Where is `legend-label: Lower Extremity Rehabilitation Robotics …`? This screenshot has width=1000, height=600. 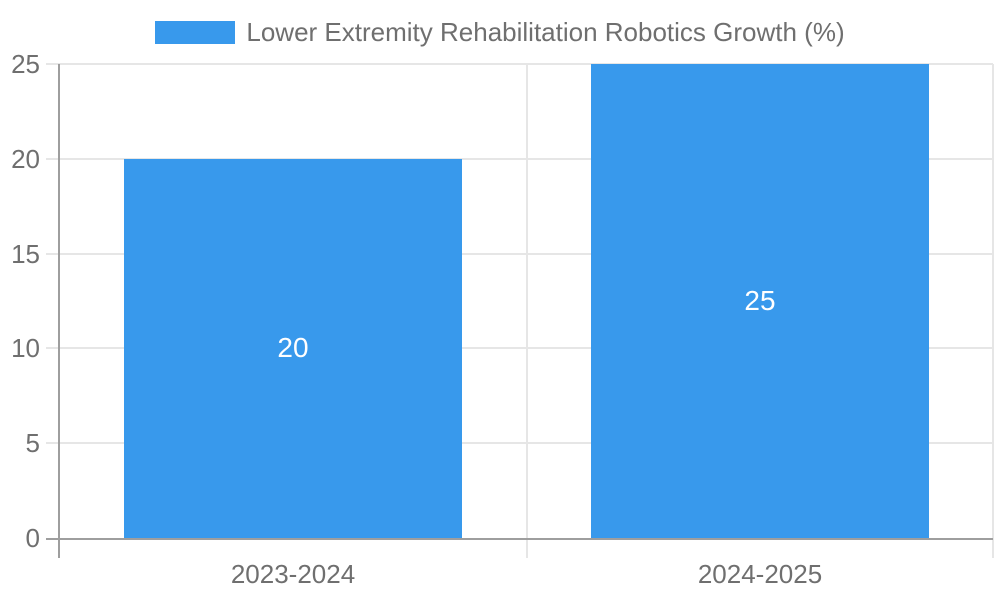
legend-label: Lower Extremity Rehabilitation Robotics … is located at coordinates (545, 32).